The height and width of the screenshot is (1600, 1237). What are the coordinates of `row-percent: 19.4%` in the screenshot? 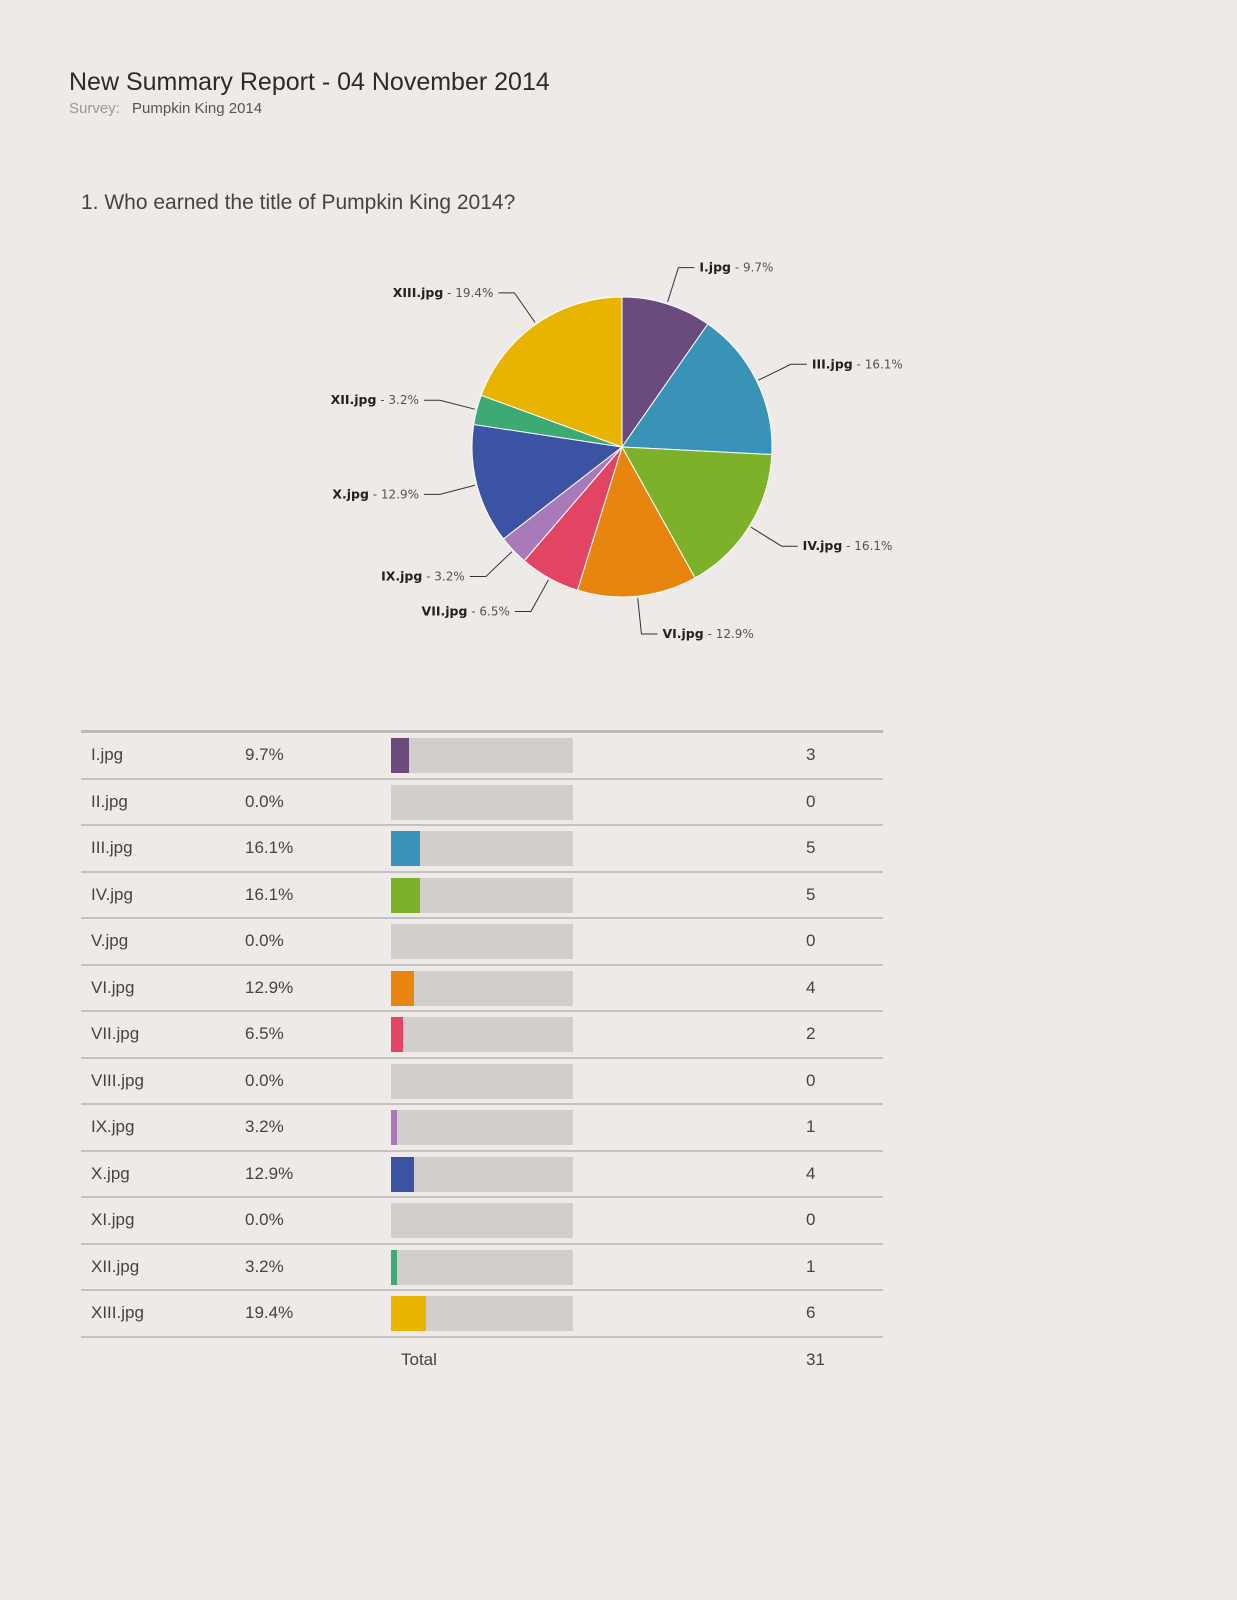 It's located at (269, 1312).